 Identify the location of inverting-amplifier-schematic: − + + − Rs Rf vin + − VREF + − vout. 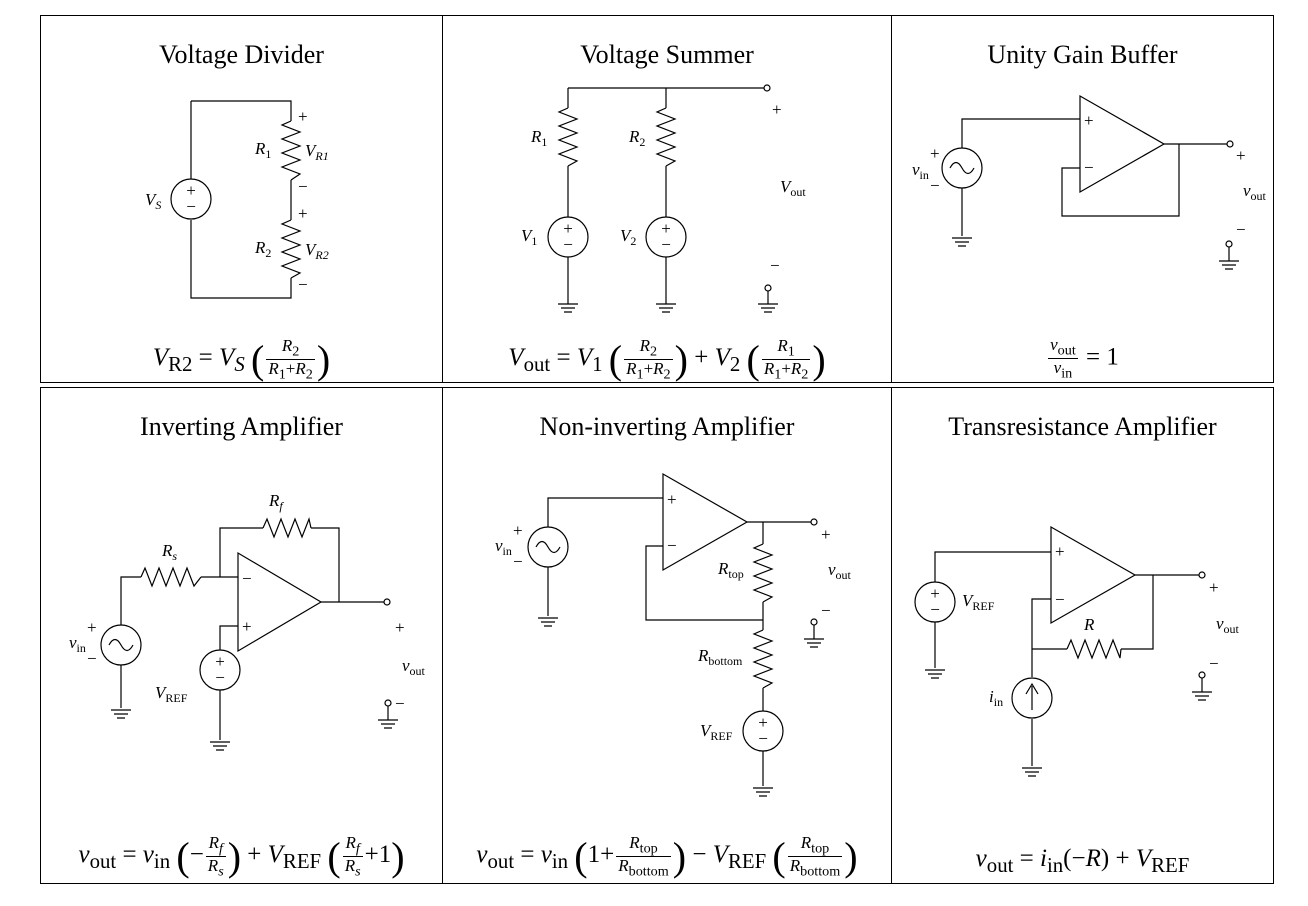
(247, 621).